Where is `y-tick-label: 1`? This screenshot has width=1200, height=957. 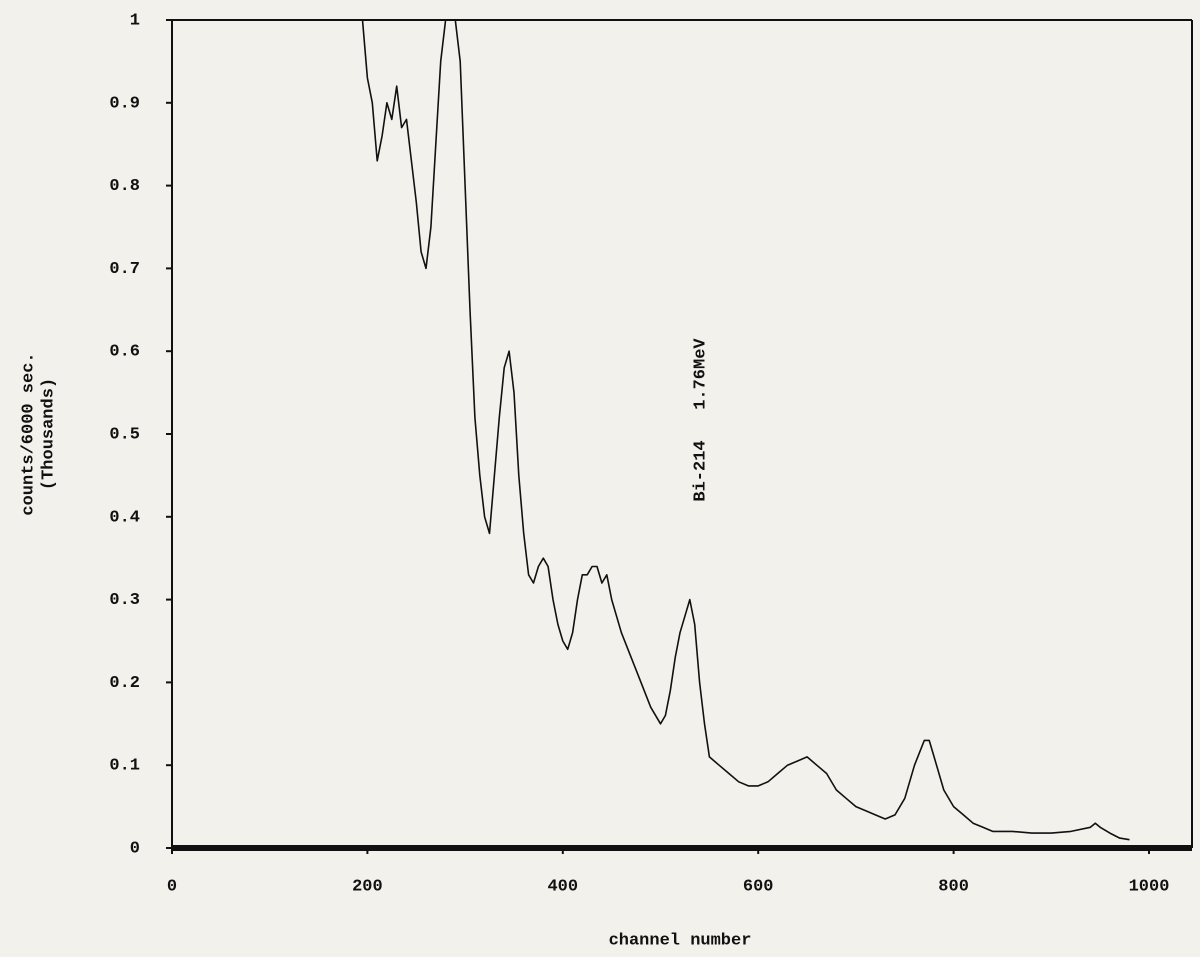 y-tick-label: 1 is located at coordinates (135, 20).